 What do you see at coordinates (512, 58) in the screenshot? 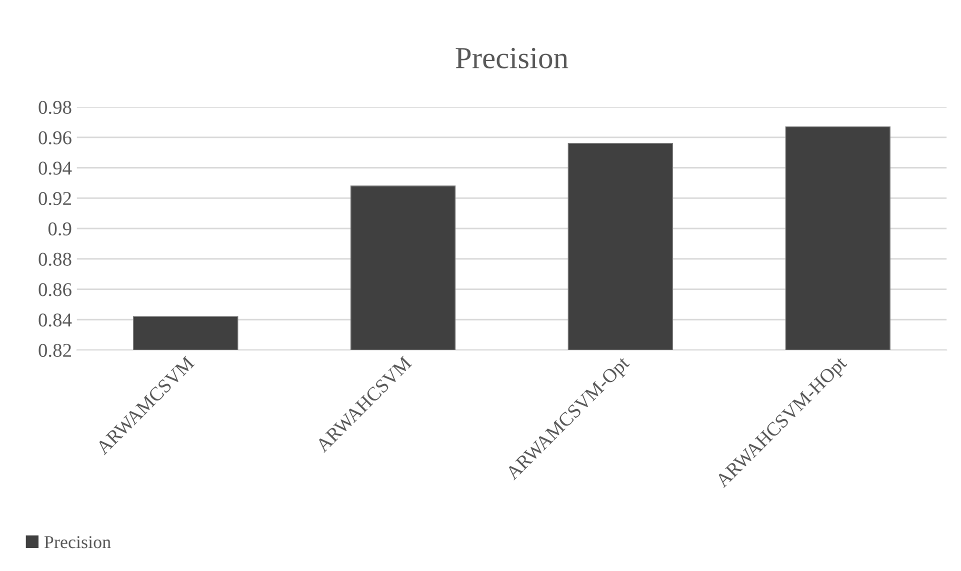
I see `chart-title: Precision` at bounding box center [512, 58].